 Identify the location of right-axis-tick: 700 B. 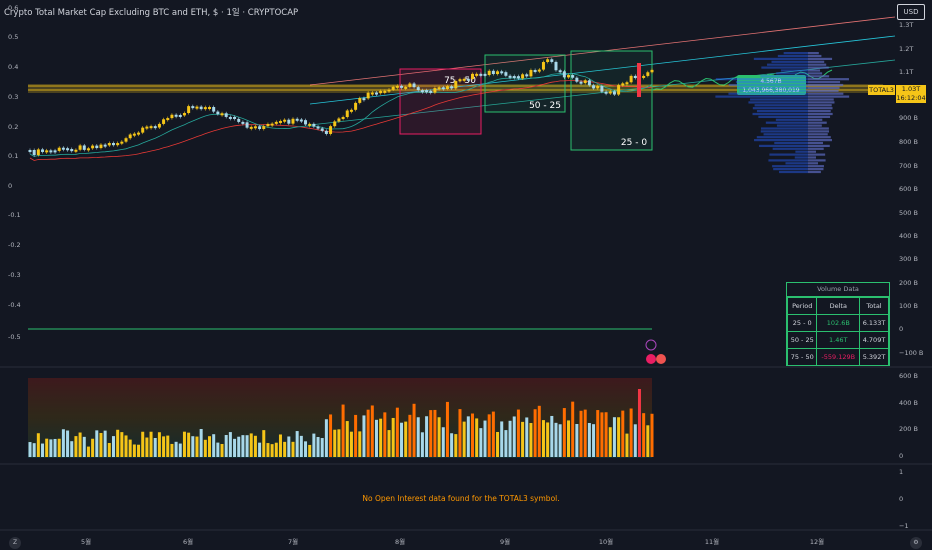
(908, 166).